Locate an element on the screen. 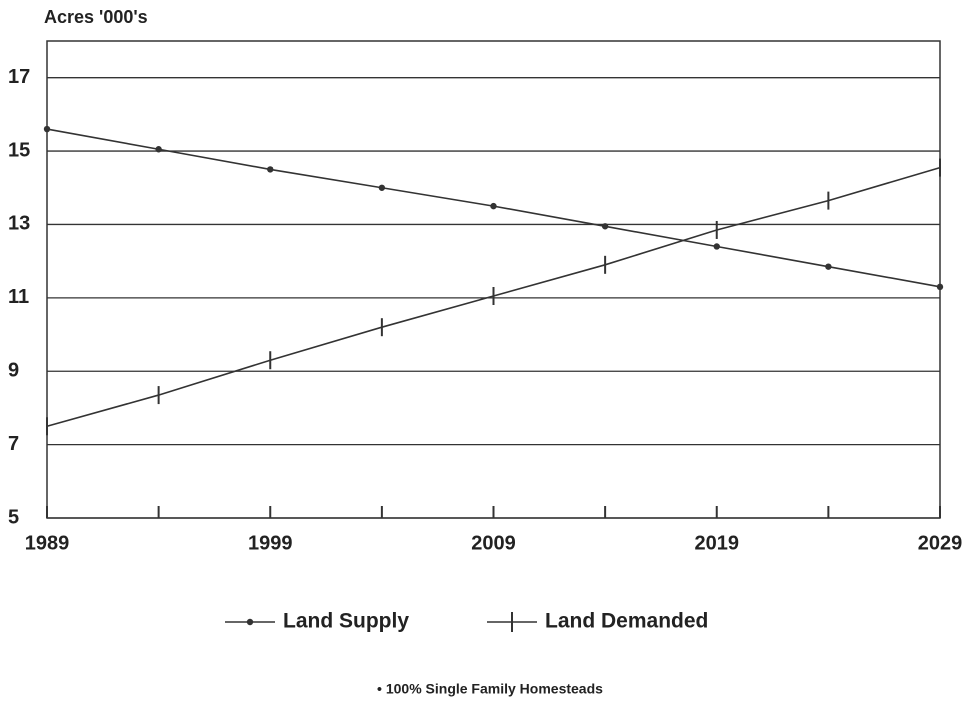 This screenshot has height=703, width=979. y-tick-label: 17 is located at coordinates (19, 77).